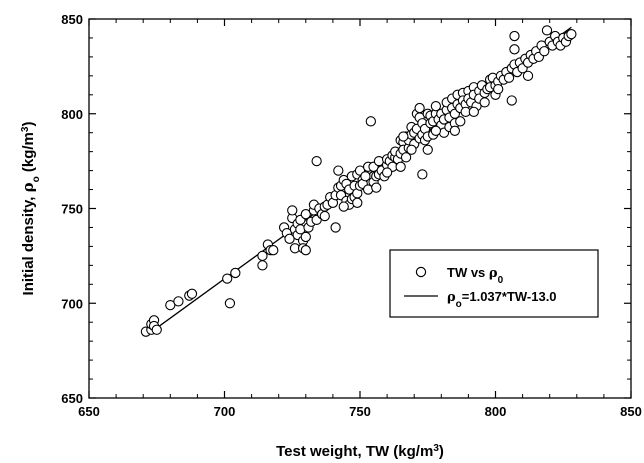  Describe the element at coordinates (421, 272) in the screenshot. I see `legend-marker-scatter` at that location.